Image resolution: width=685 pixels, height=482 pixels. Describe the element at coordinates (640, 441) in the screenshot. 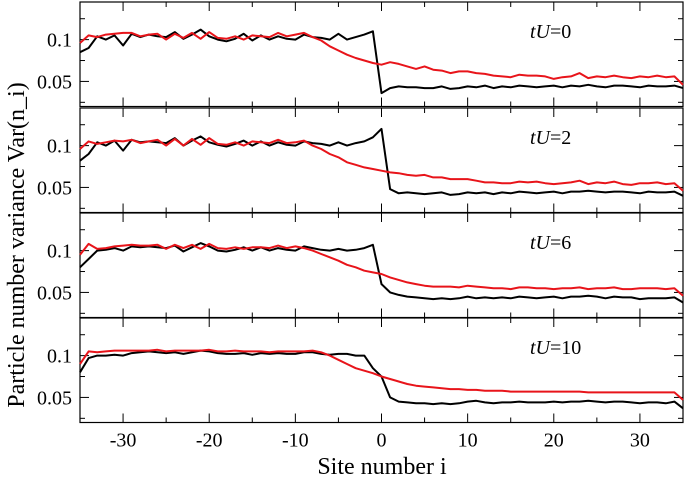

I see `x-tick-label: 30` at that location.